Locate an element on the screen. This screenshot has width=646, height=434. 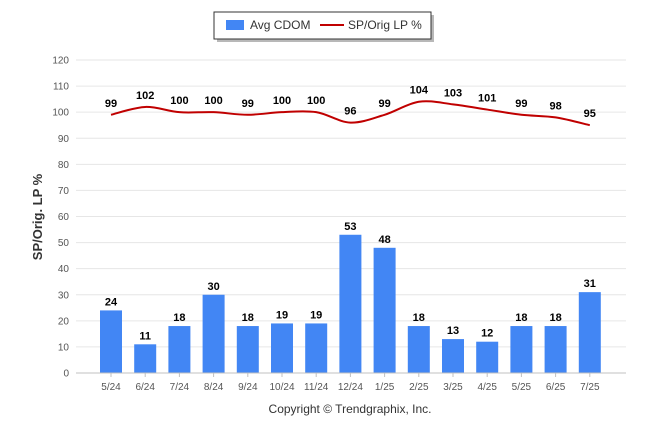
y-tick-label: 70 is located at coordinates (64, 191).